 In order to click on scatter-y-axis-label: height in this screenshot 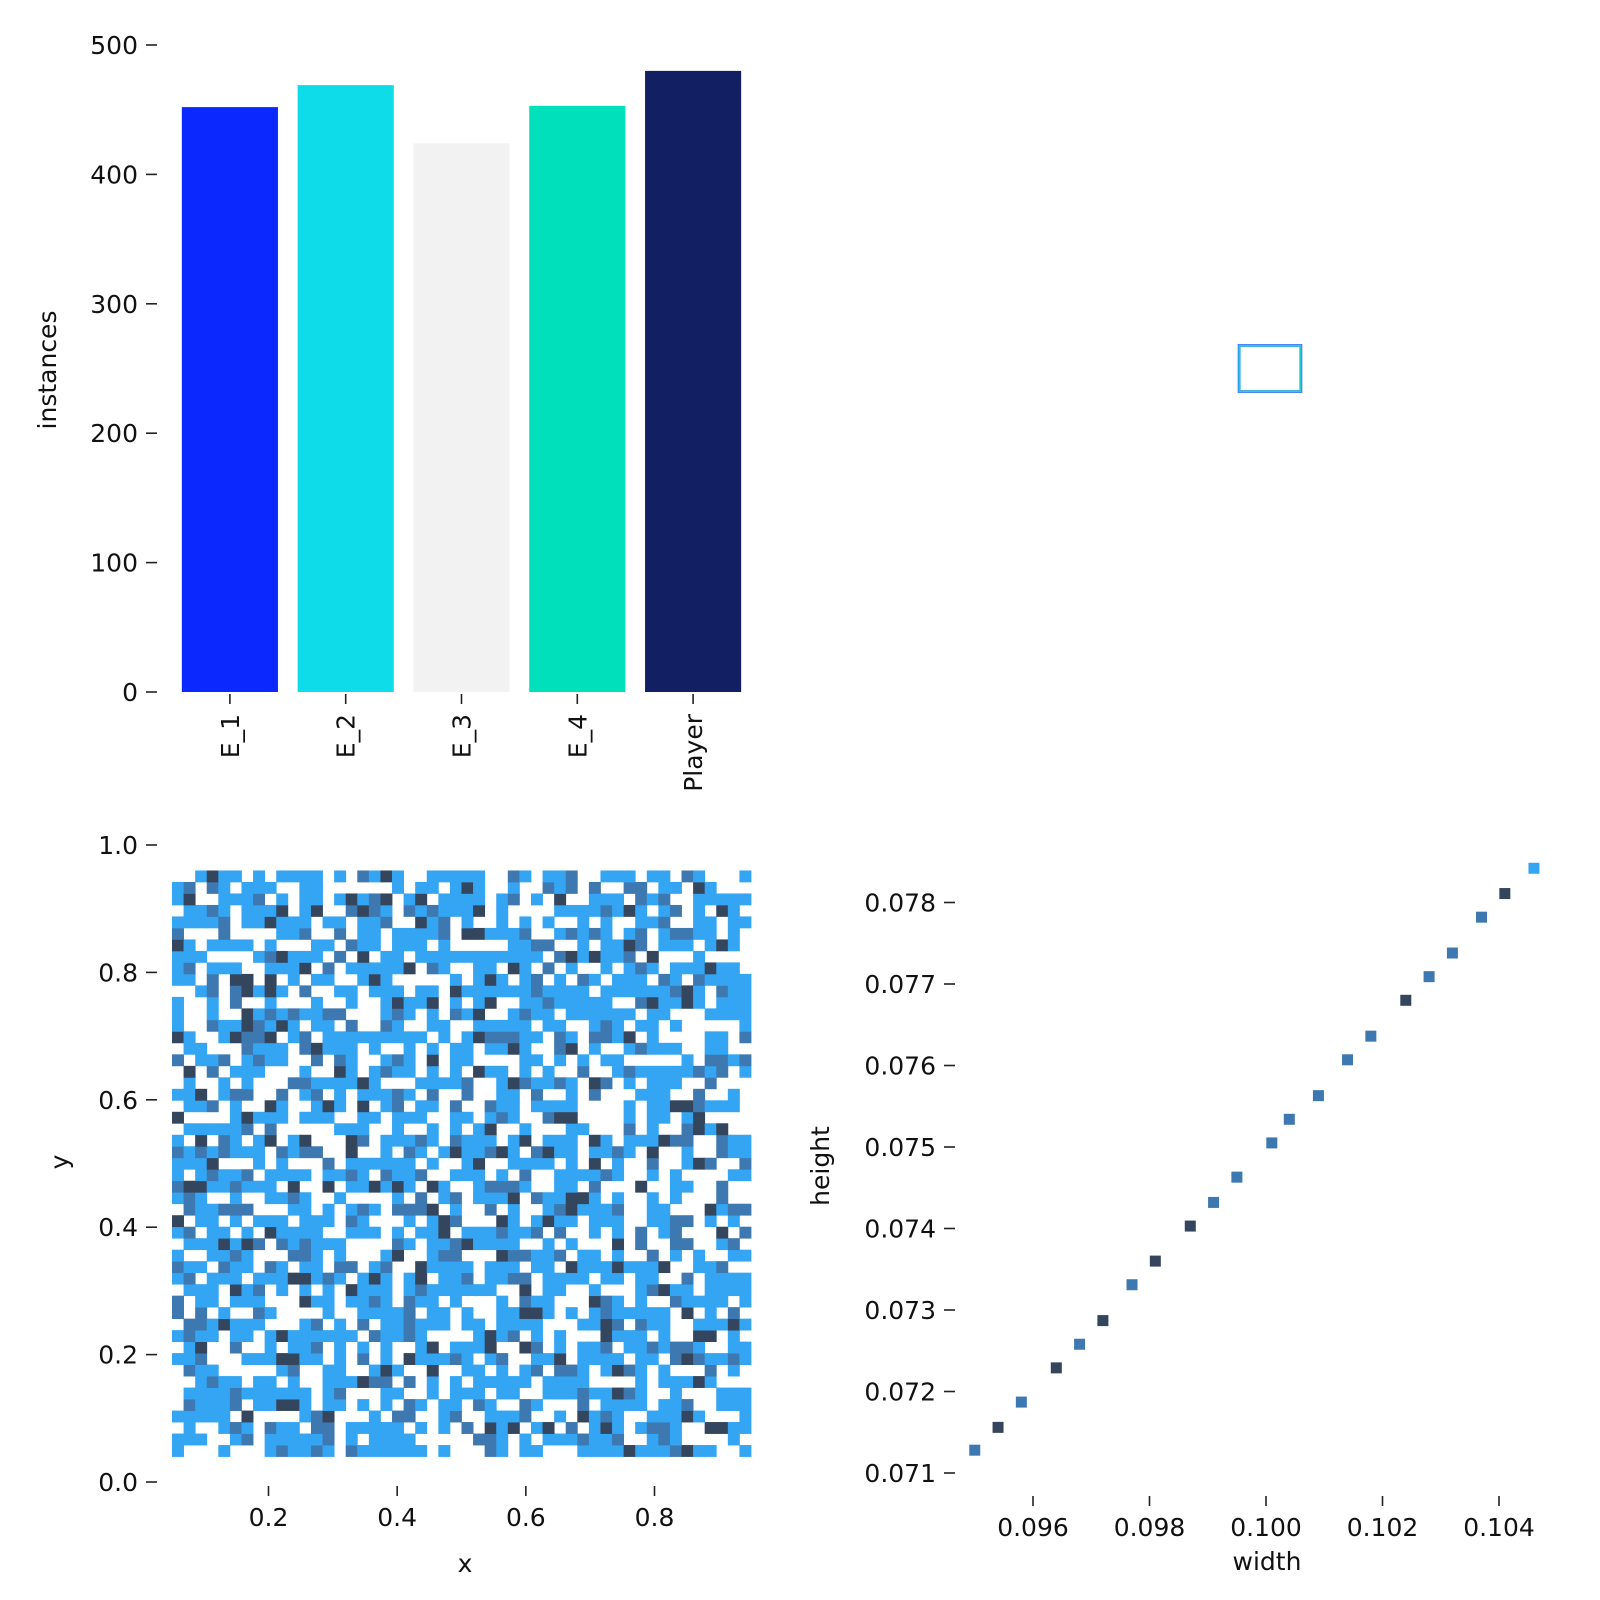, I will do `click(820, 1166)`.